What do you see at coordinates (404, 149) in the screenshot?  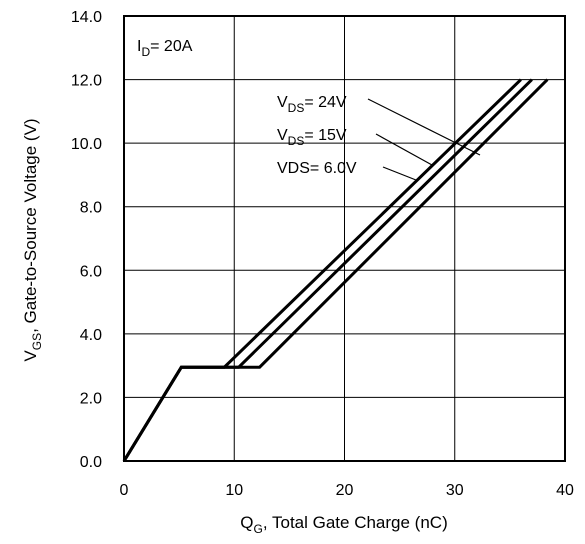 I see `leader-line-15v` at bounding box center [404, 149].